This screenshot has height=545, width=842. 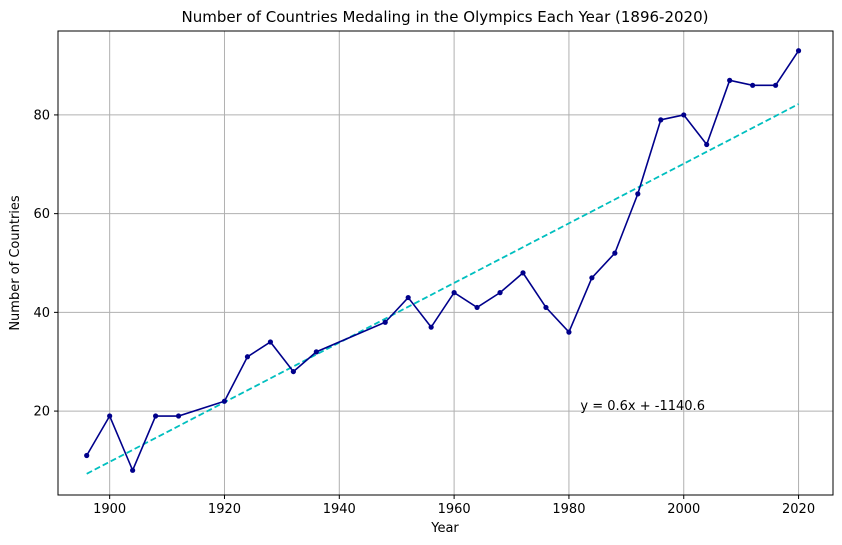 What do you see at coordinates (798, 509) in the screenshot?
I see `x-tick-label: 2020` at bounding box center [798, 509].